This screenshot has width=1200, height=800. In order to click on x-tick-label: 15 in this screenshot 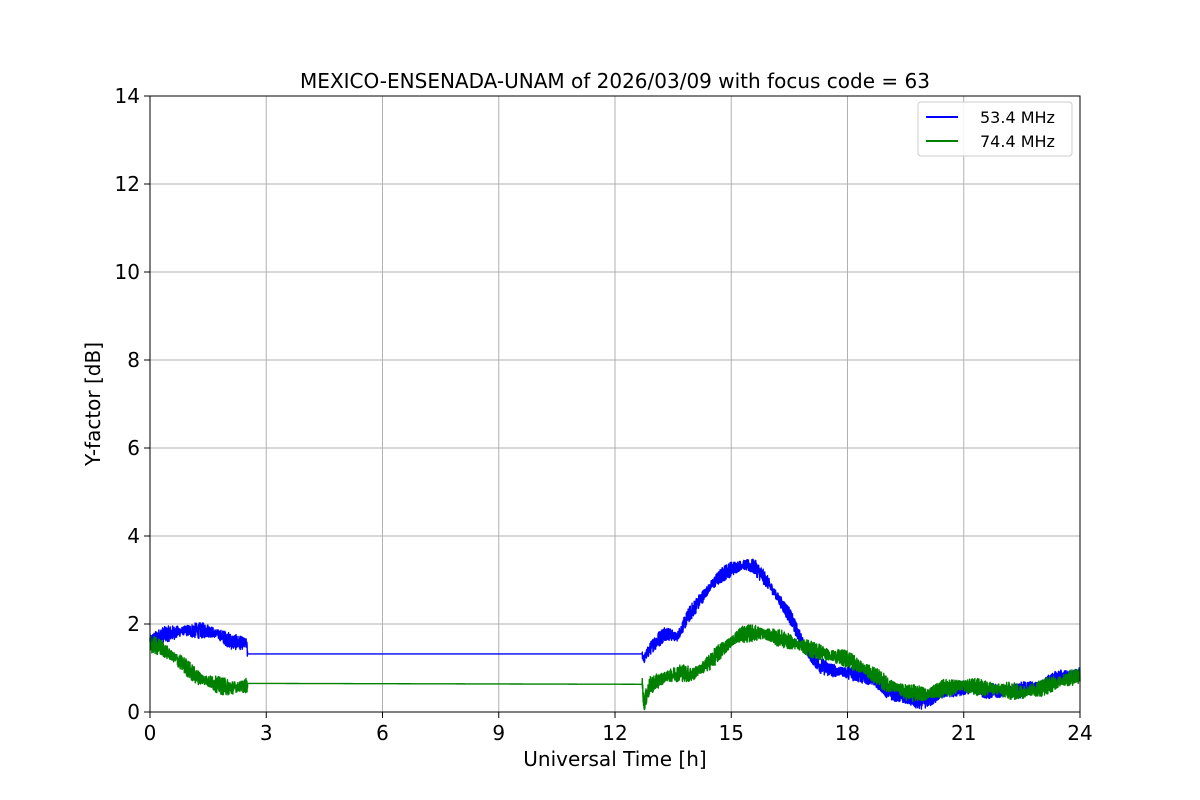, I will do `click(731, 733)`.